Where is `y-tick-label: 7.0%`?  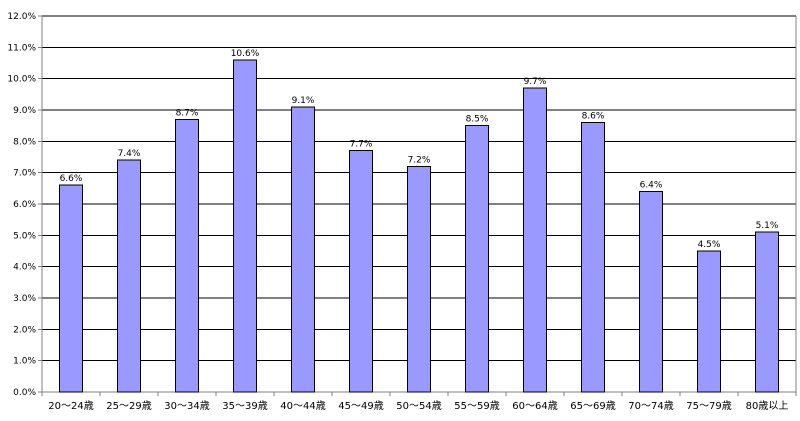 y-tick-label: 7.0% is located at coordinates (24, 174).